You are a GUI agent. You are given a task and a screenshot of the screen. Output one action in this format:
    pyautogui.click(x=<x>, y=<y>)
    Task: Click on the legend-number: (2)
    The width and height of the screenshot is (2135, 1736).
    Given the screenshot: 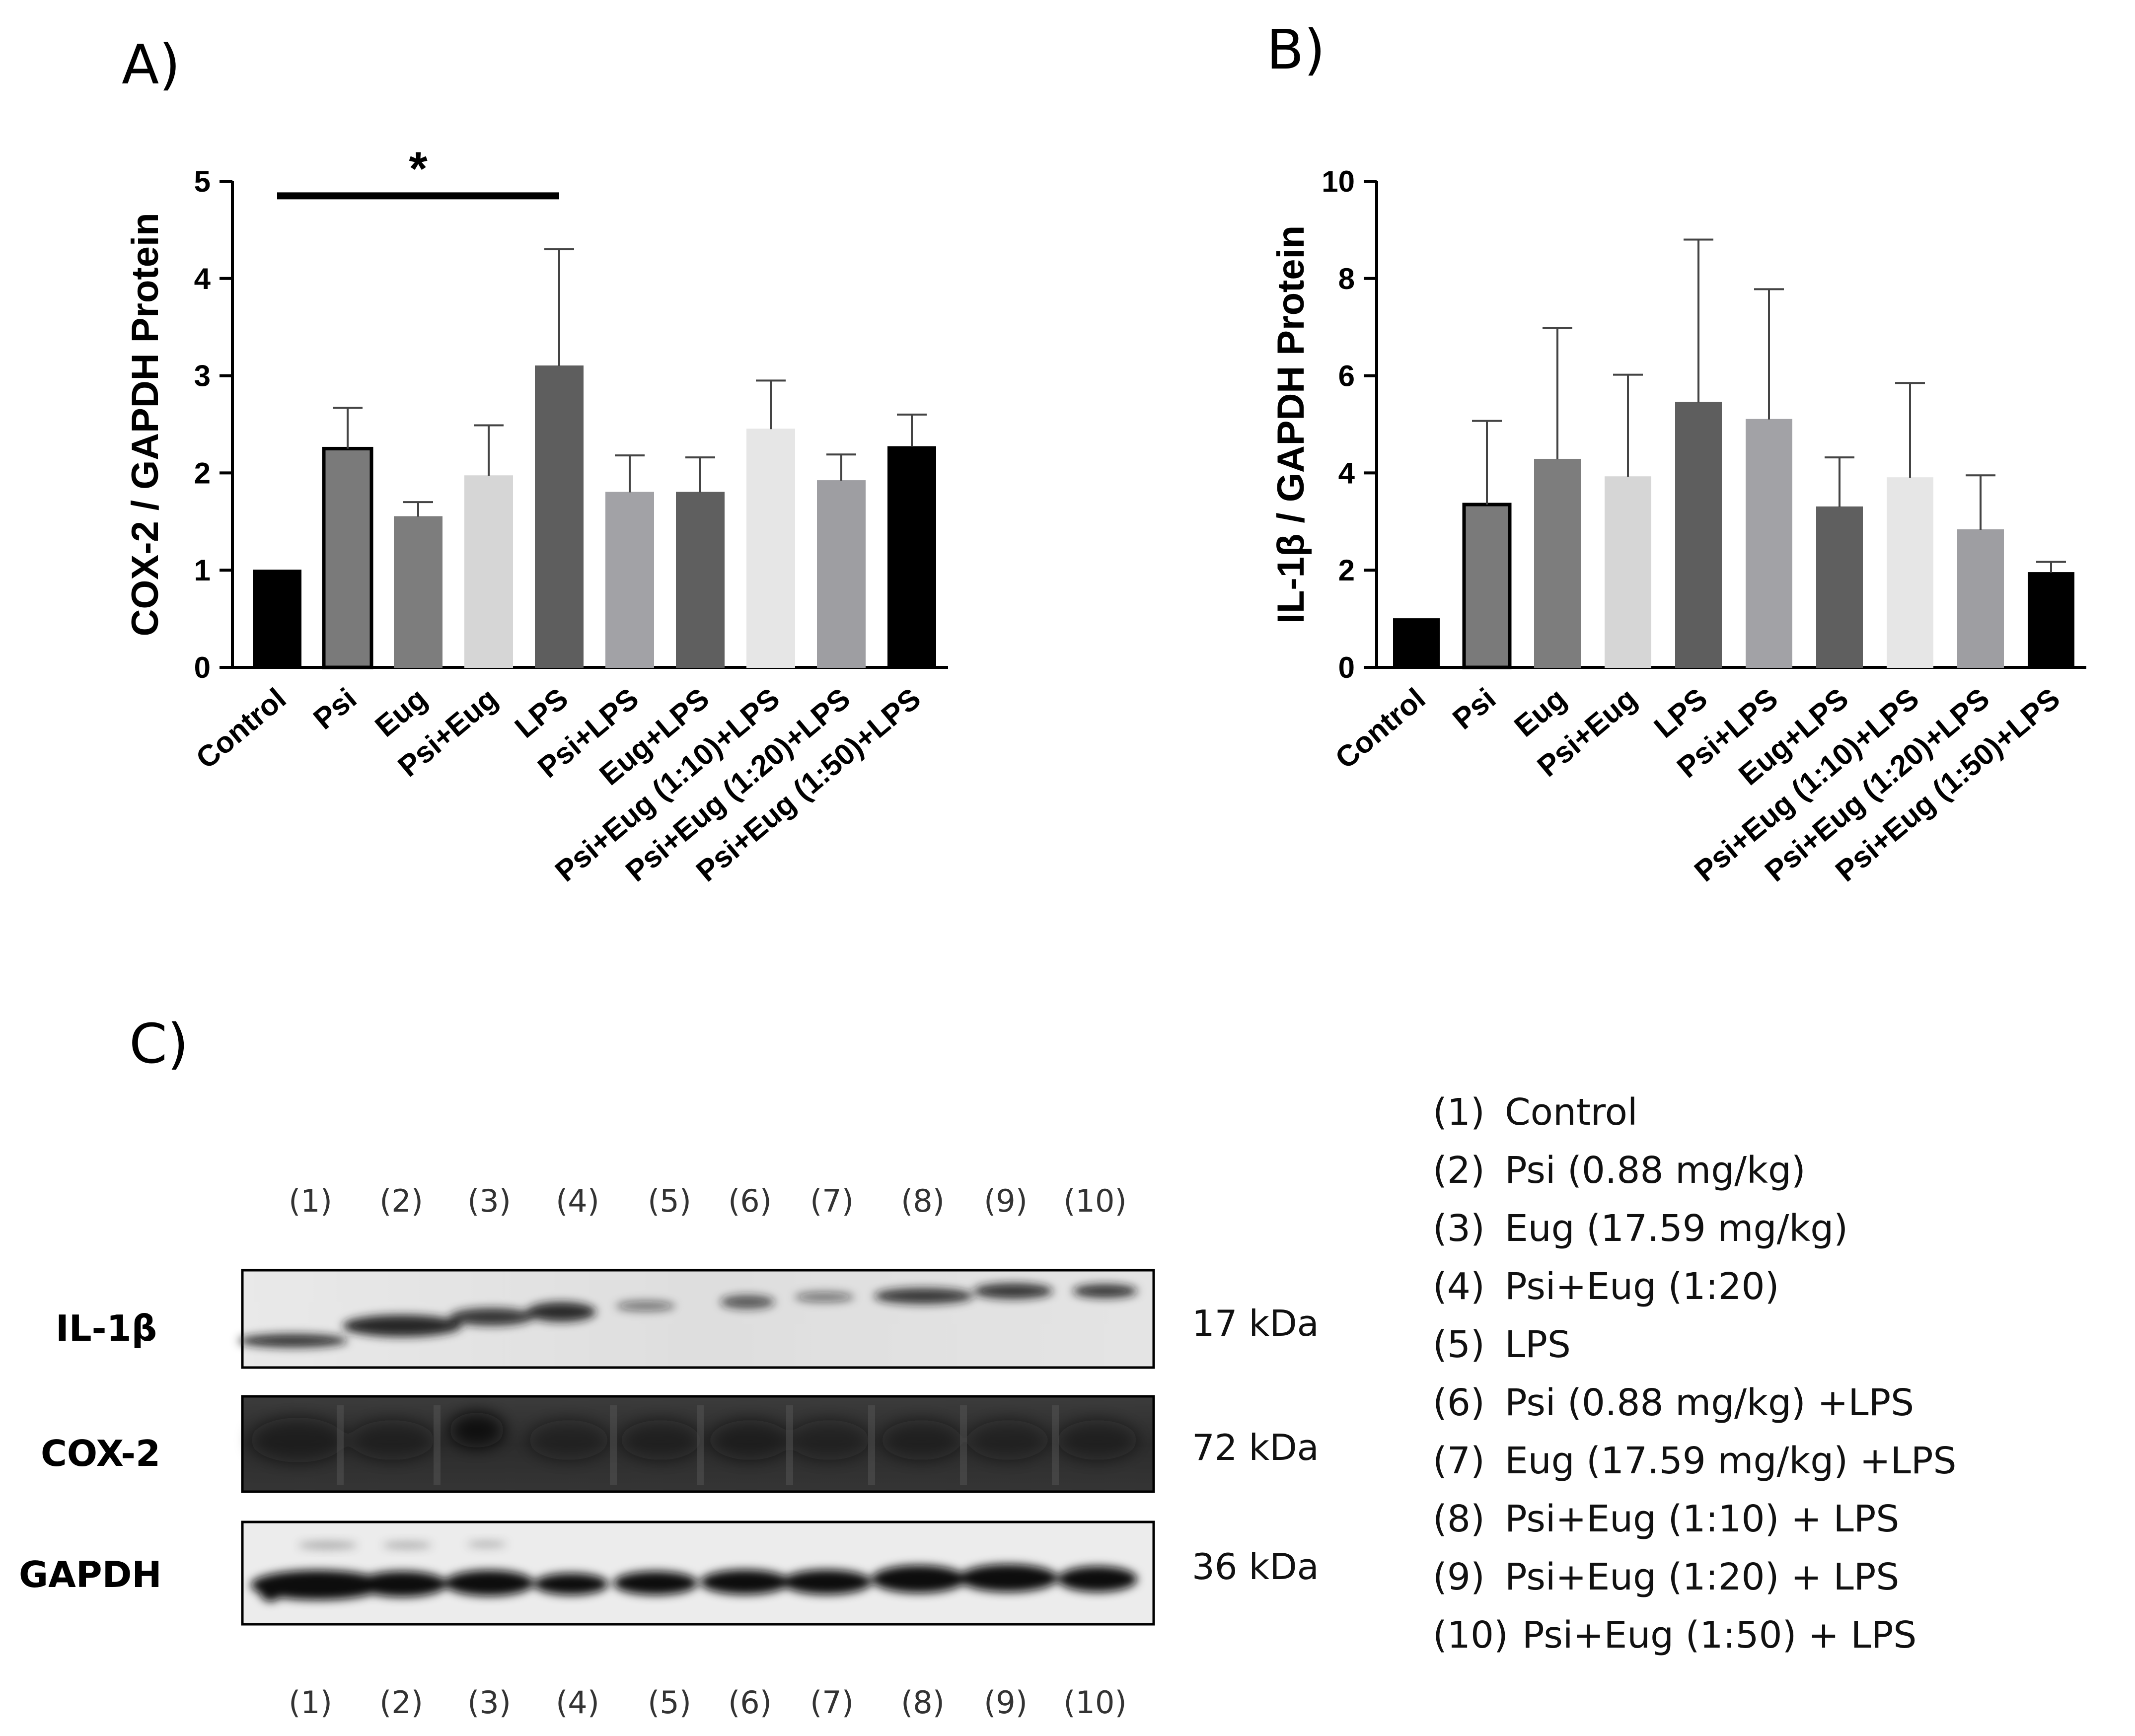 What is the action you would take?
    pyautogui.click(x=1459, y=1170)
    